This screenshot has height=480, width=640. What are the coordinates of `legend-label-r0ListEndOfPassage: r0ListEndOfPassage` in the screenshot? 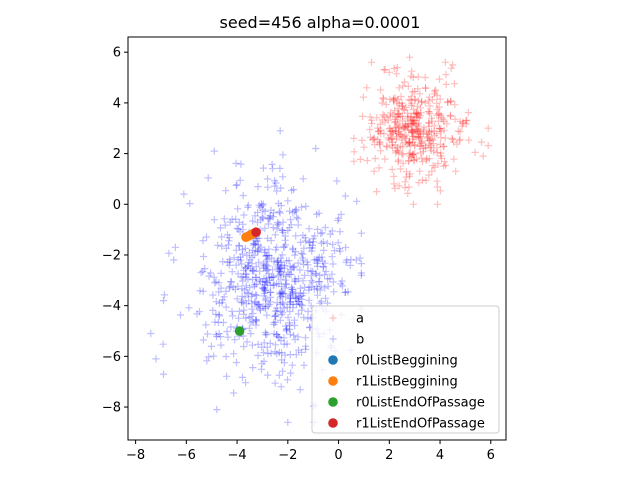 It's located at (420, 403).